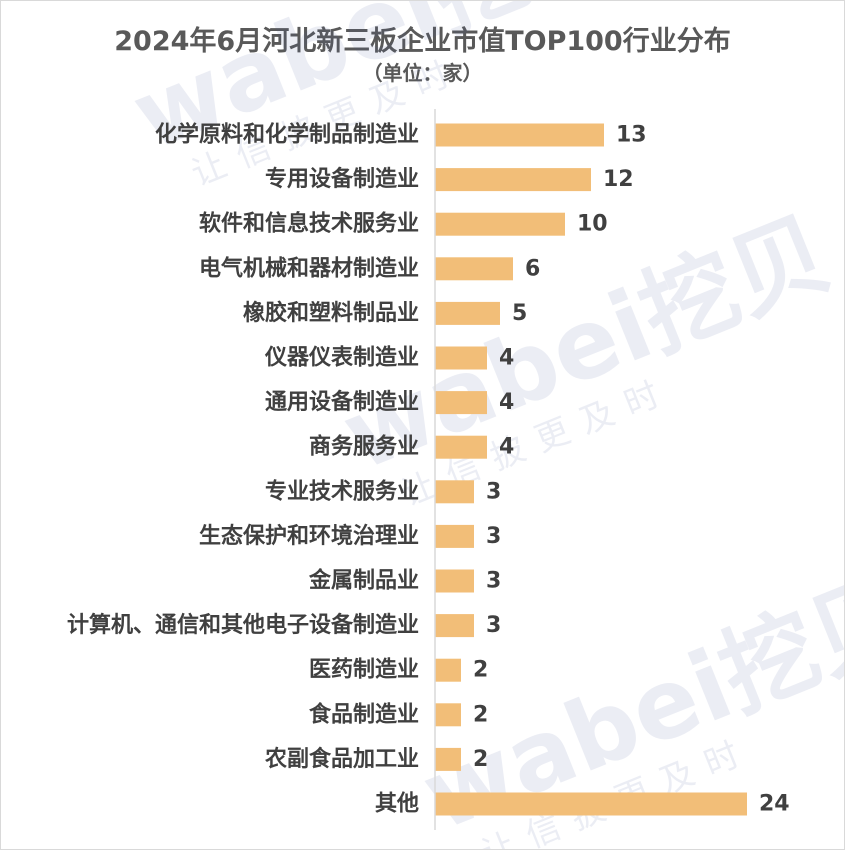 This screenshot has height=850, width=845. I want to click on chart-title: 2024年6月河北新三板企业市值TOP100行业分布, so click(422, 41).